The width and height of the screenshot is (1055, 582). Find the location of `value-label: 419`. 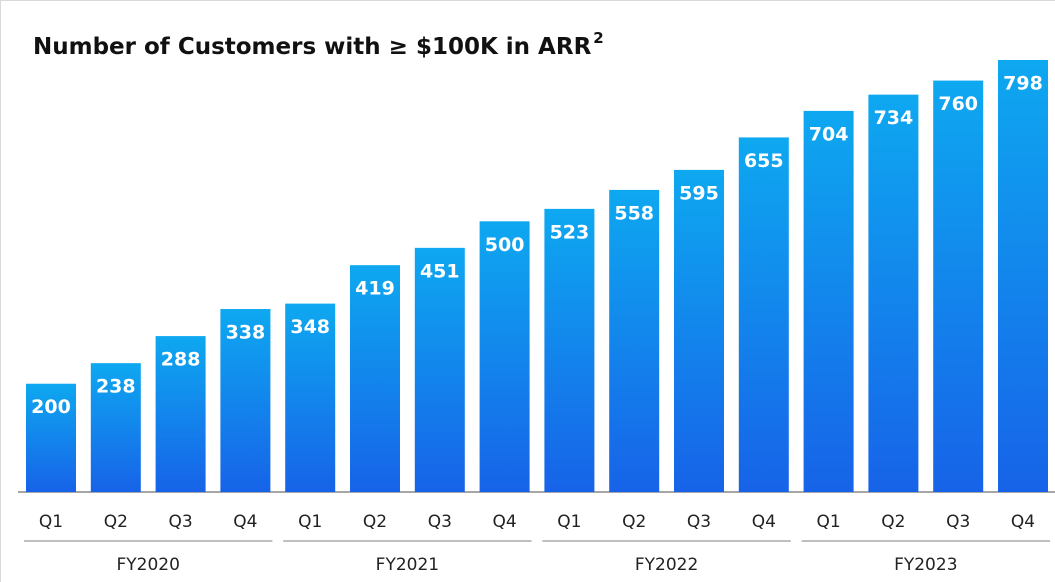

value-label: 419 is located at coordinates (375, 289).